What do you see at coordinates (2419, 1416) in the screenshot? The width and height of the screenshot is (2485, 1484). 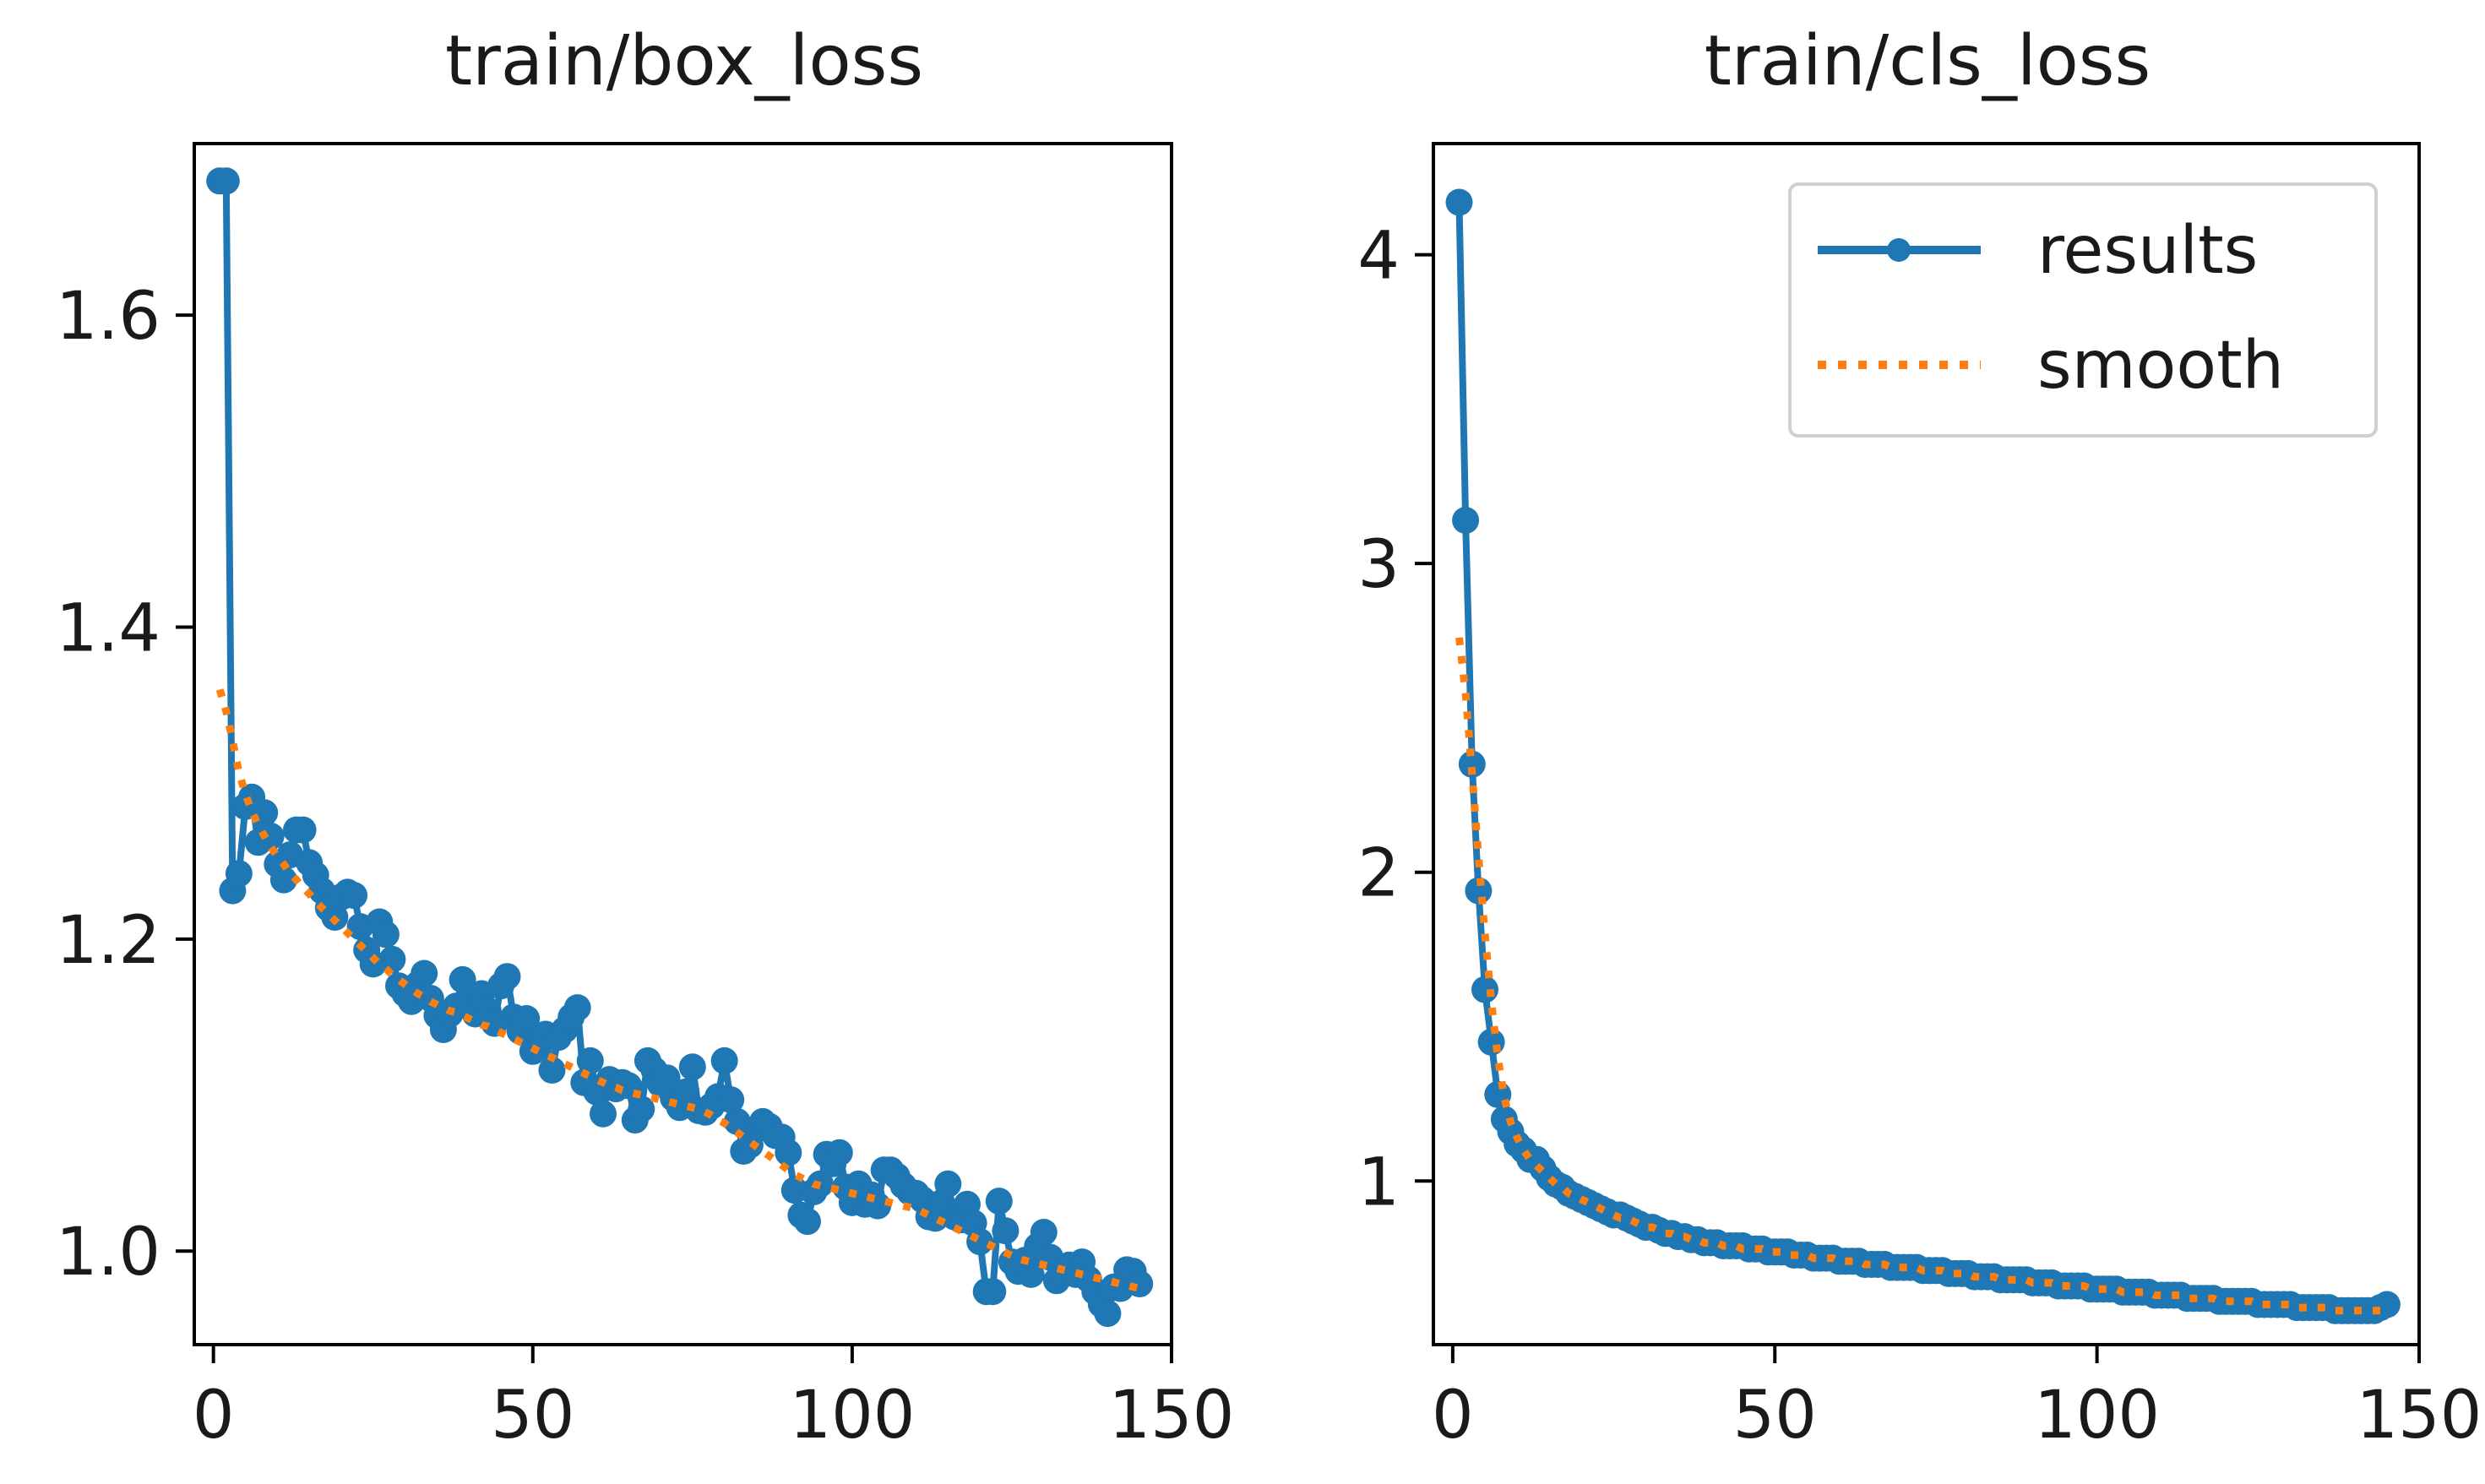 I see `cls-loss-x-tick-label: 150` at bounding box center [2419, 1416].